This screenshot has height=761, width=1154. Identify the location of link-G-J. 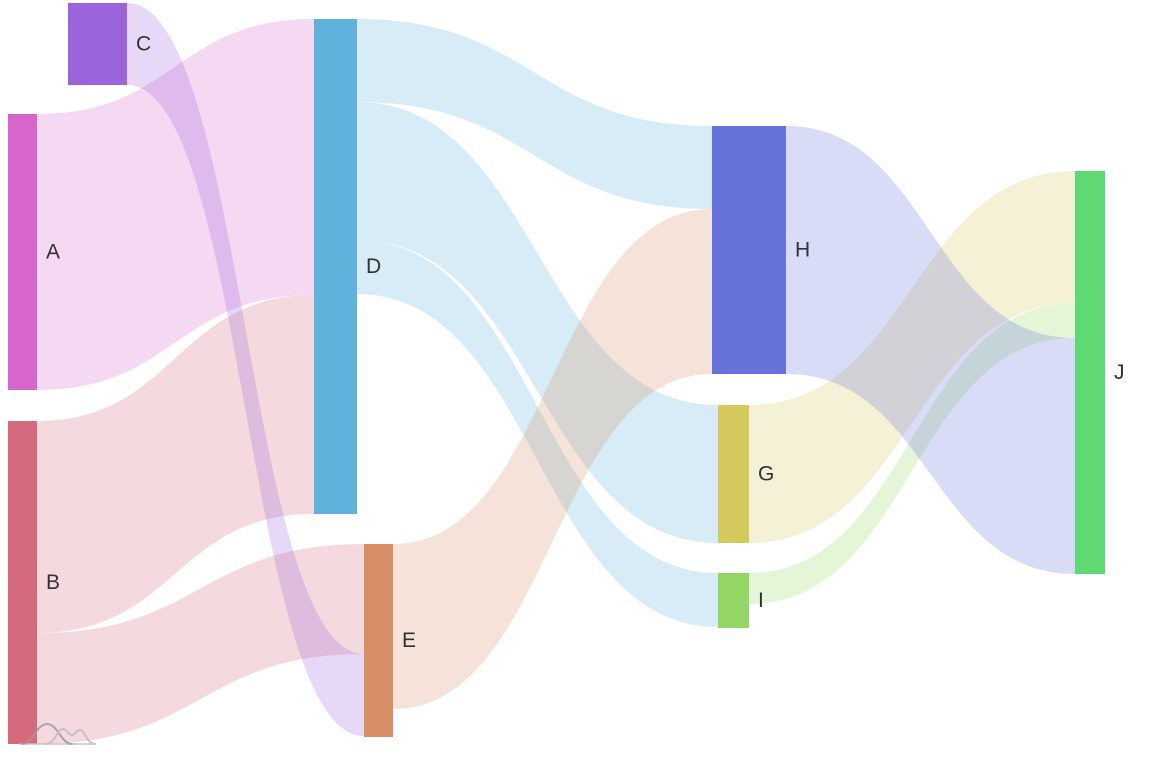
(912, 357).